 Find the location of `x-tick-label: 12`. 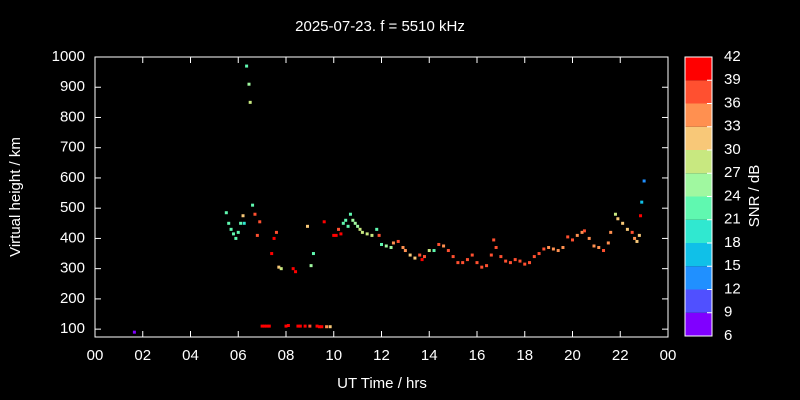

x-tick-label: 12 is located at coordinates (381, 355).